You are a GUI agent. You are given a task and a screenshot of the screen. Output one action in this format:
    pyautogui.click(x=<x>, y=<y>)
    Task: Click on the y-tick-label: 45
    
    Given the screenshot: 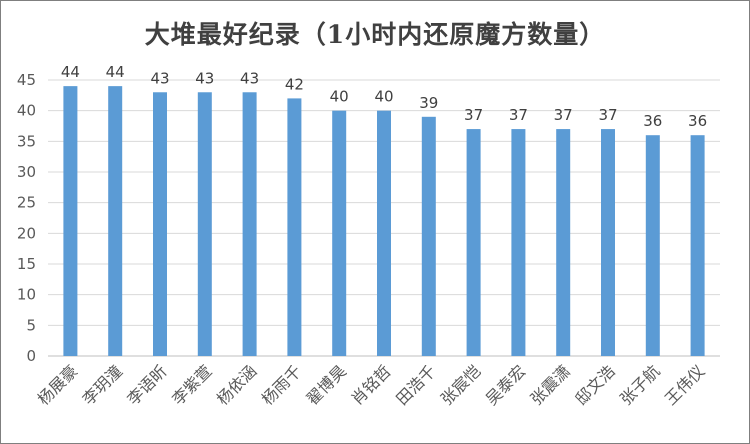 What is the action you would take?
    pyautogui.click(x=26, y=80)
    